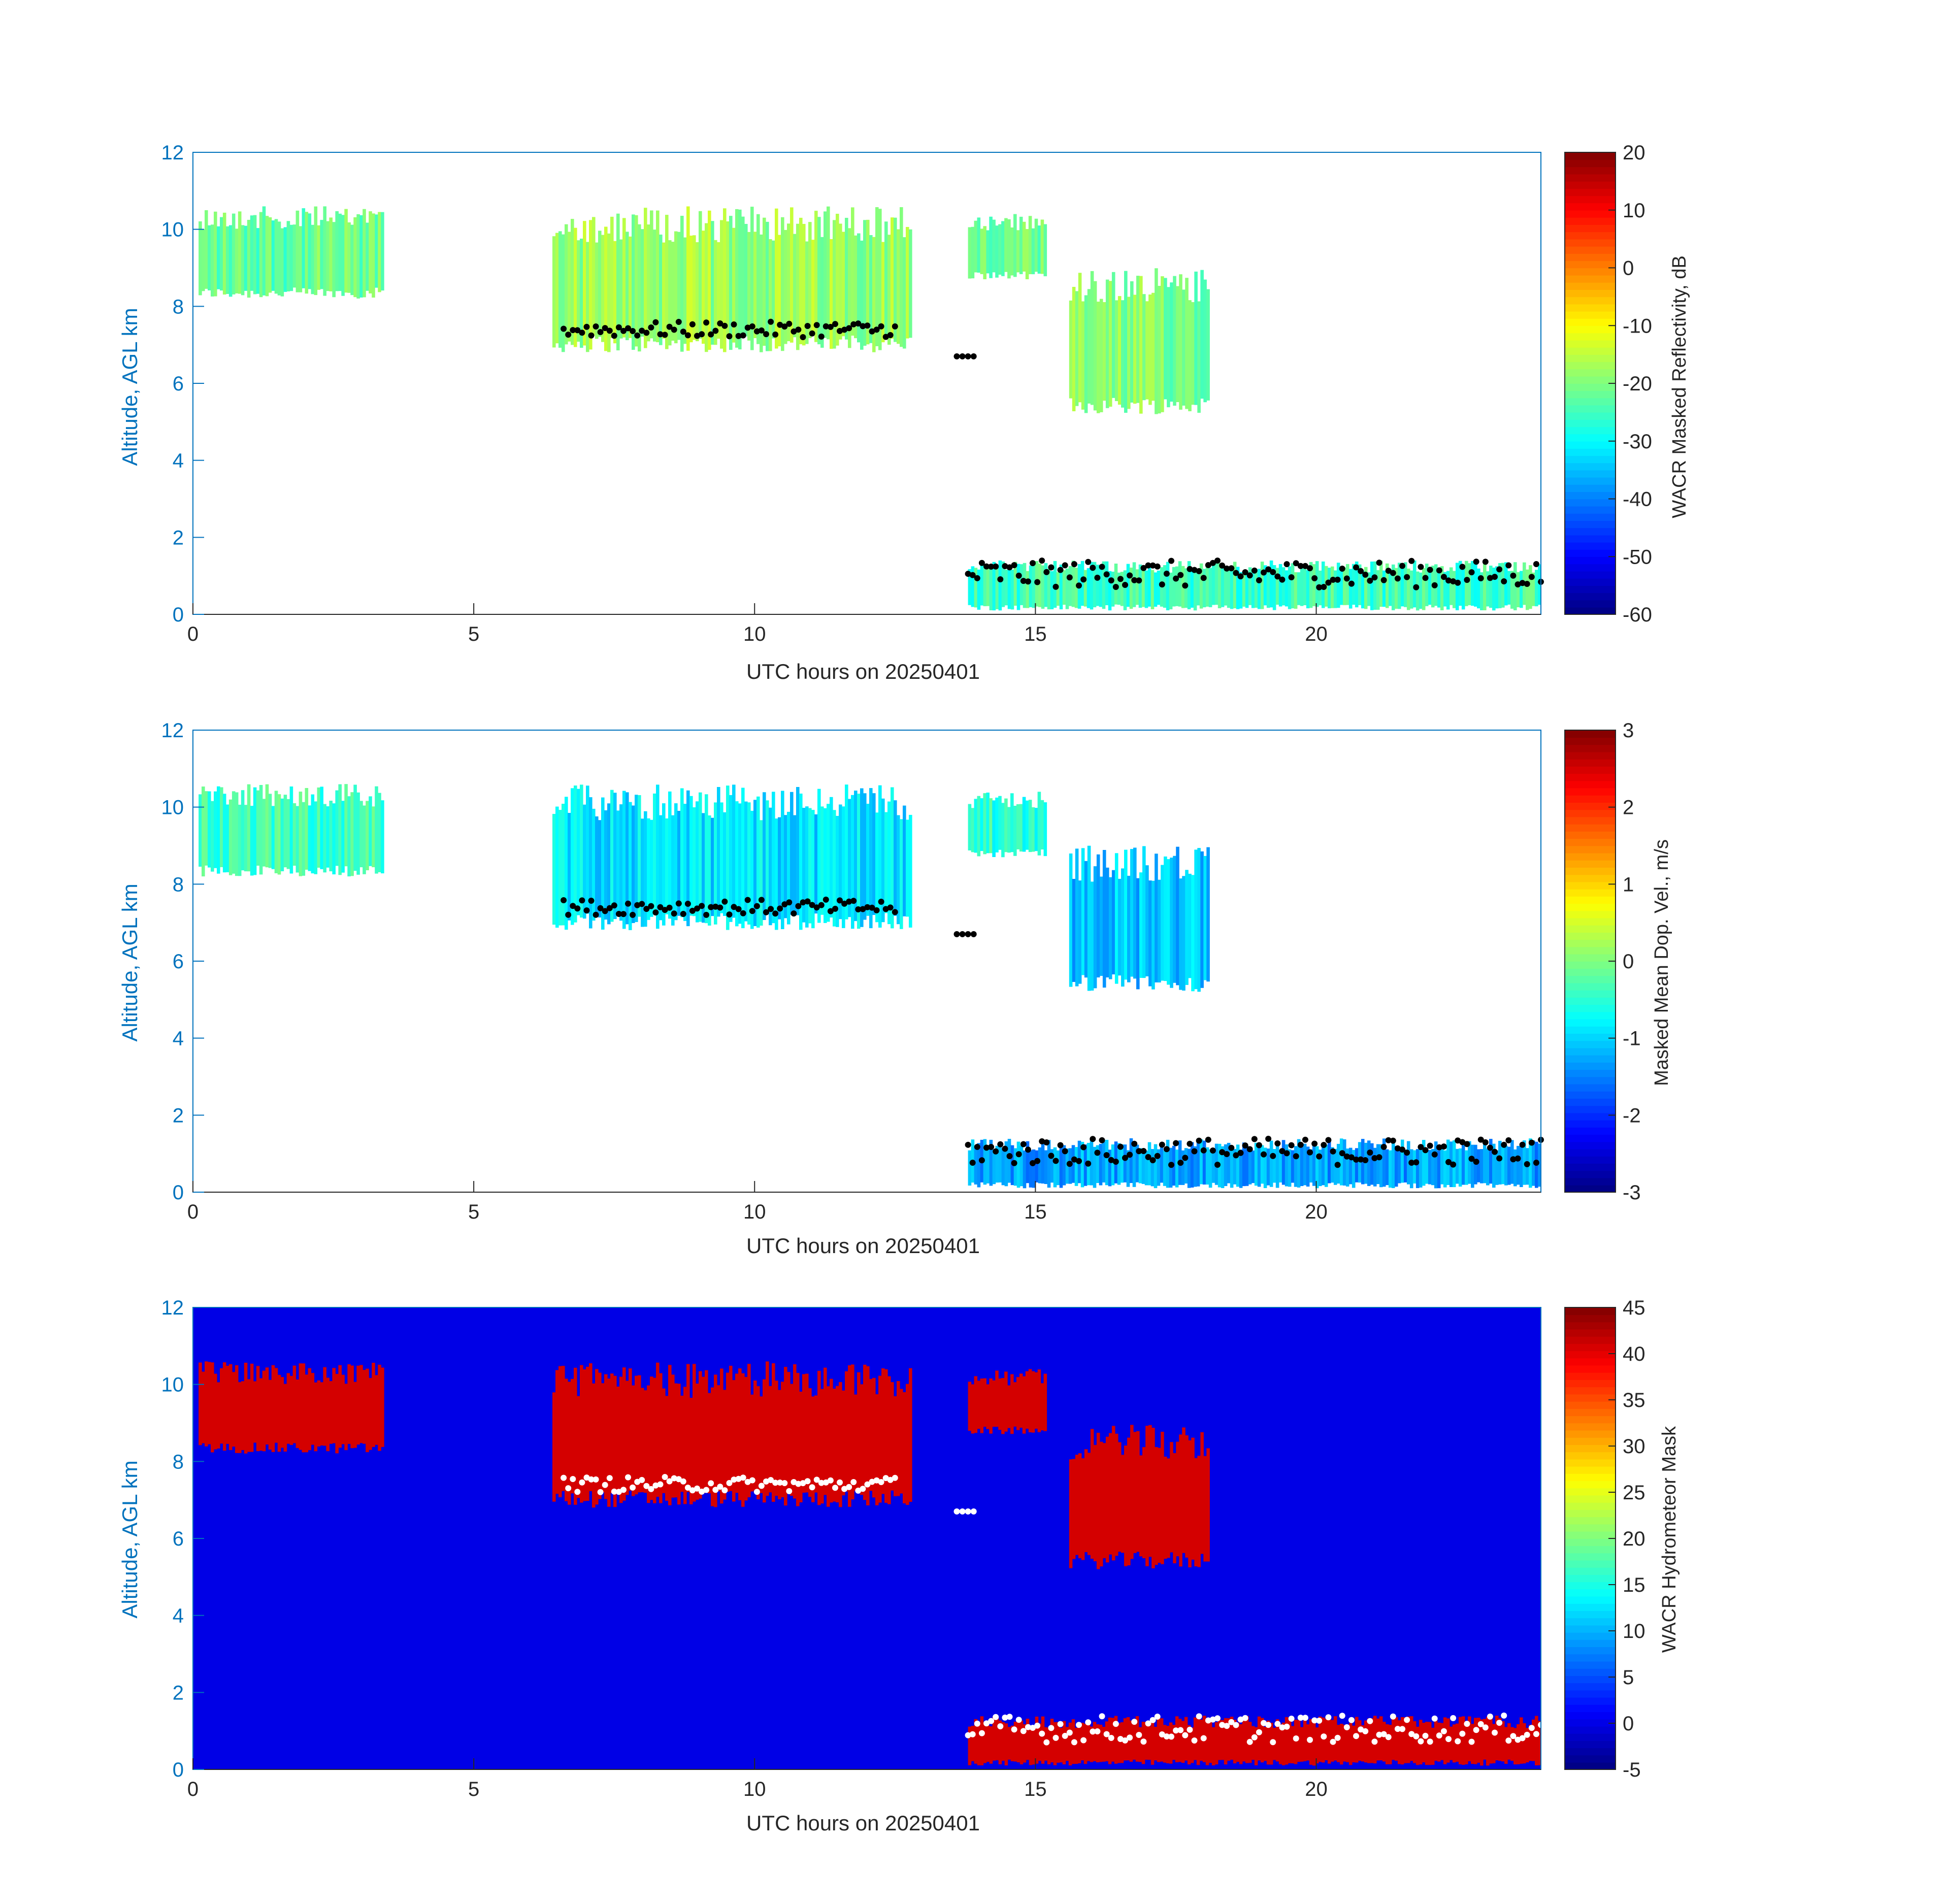 The image size is (1942, 1904). What do you see at coordinates (178, 1616) in the screenshot?
I see `y-tick-label: 4` at bounding box center [178, 1616].